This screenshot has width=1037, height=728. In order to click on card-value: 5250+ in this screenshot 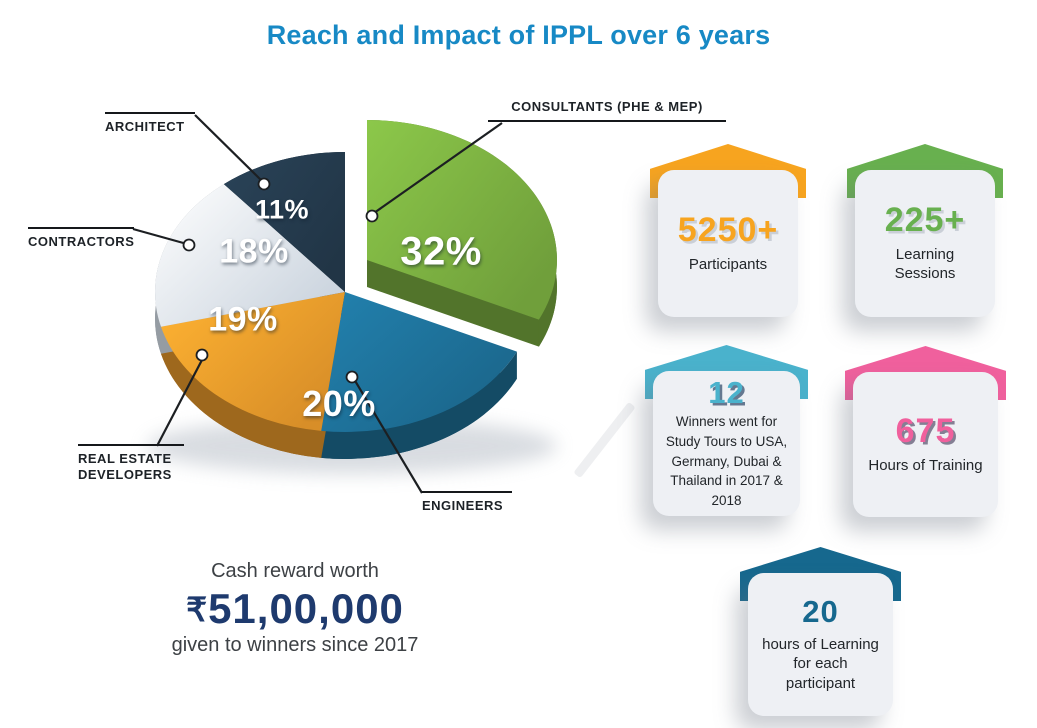, I will do `click(728, 229)`.